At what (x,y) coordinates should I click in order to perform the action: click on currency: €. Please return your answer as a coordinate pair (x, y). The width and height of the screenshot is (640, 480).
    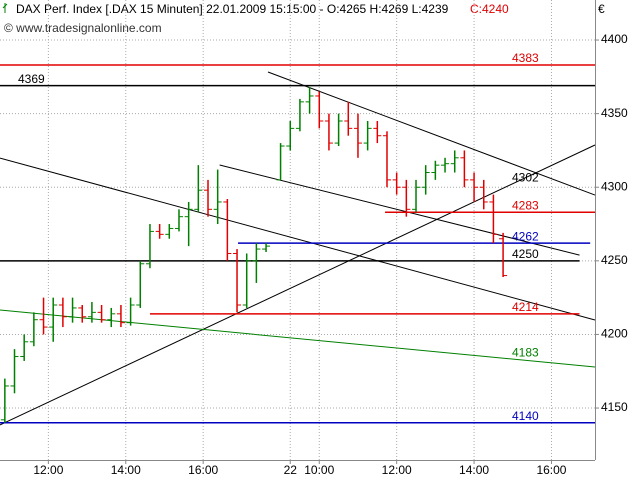
    Looking at the image, I should click on (601, 9).